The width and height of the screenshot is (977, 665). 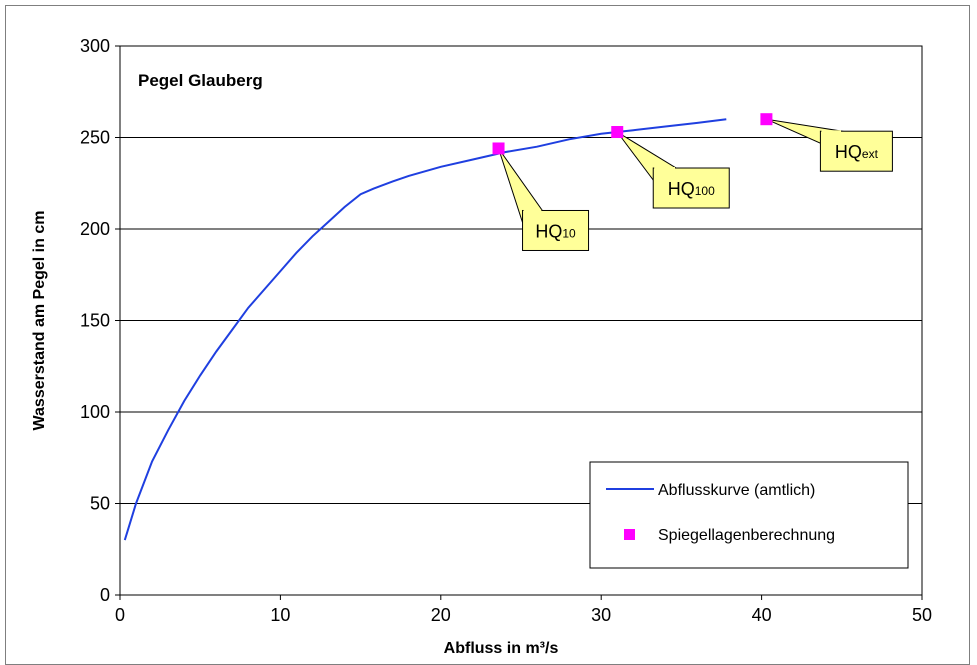 I want to click on x-tick-label: 30, so click(x=601, y=615).